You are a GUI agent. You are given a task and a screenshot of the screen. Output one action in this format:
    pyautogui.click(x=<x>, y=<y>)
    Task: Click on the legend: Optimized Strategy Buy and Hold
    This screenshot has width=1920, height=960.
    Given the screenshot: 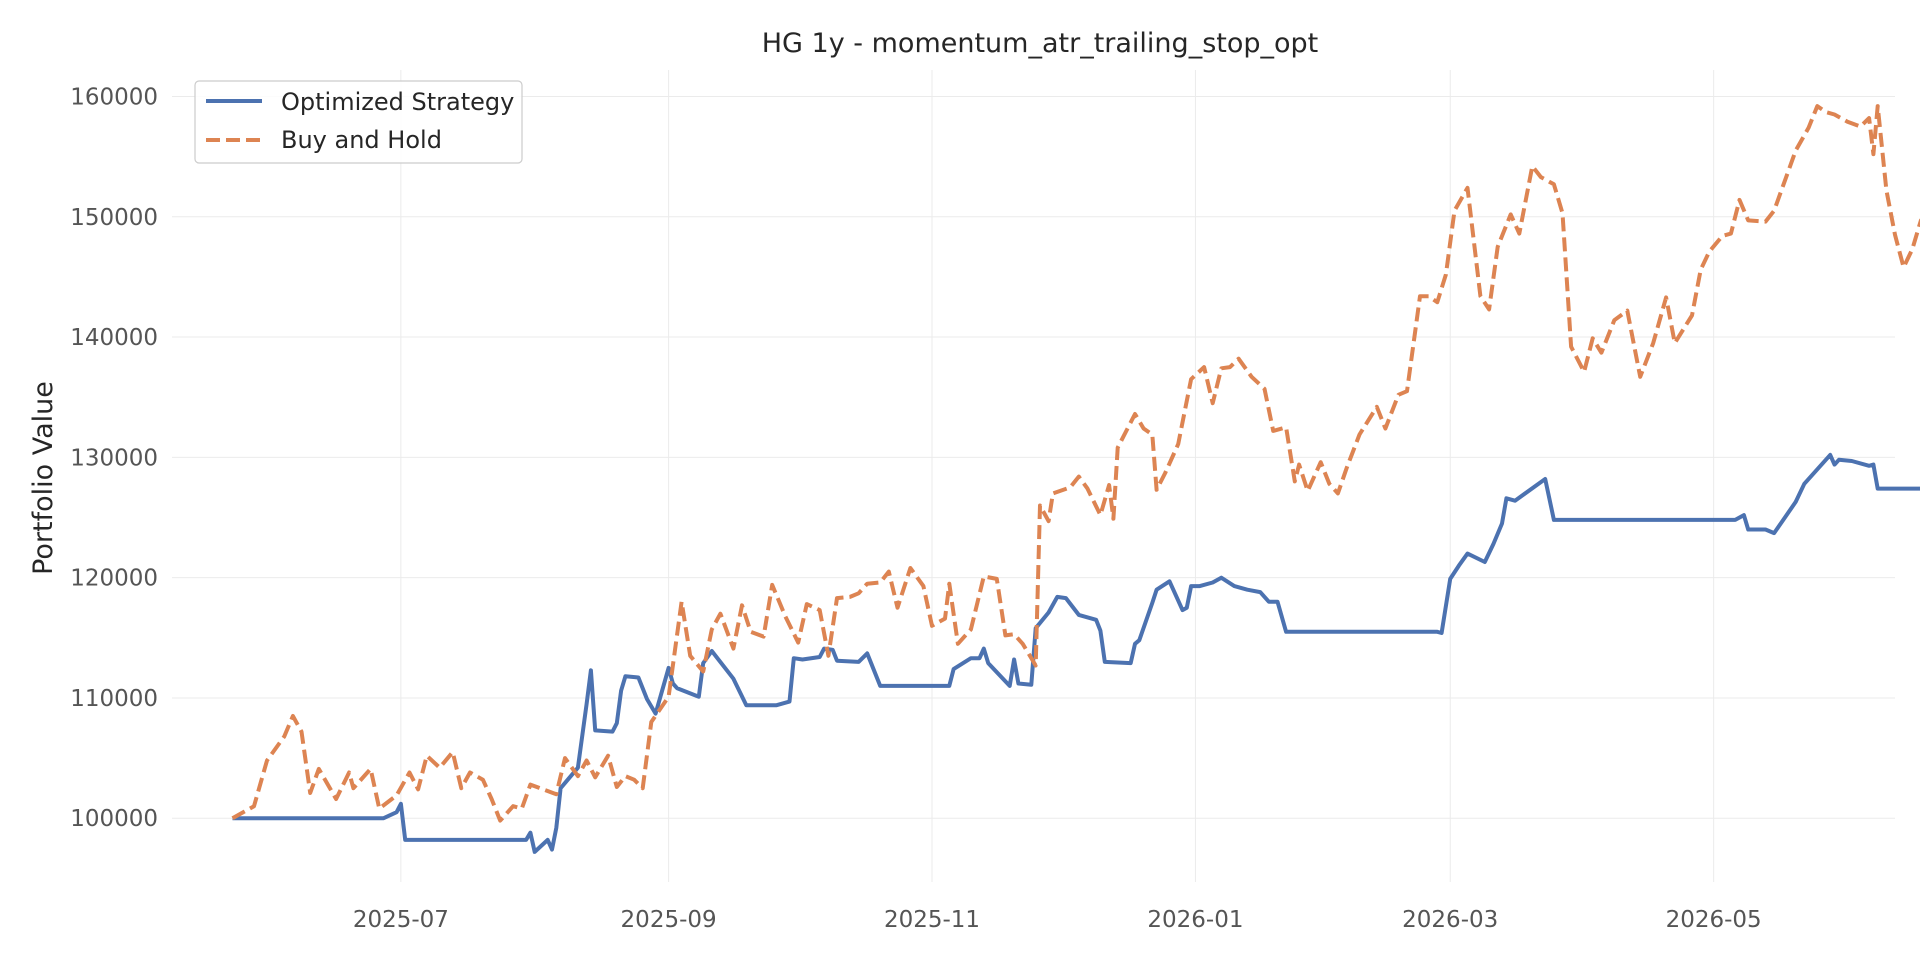 What is the action you would take?
    pyautogui.click(x=358, y=122)
    